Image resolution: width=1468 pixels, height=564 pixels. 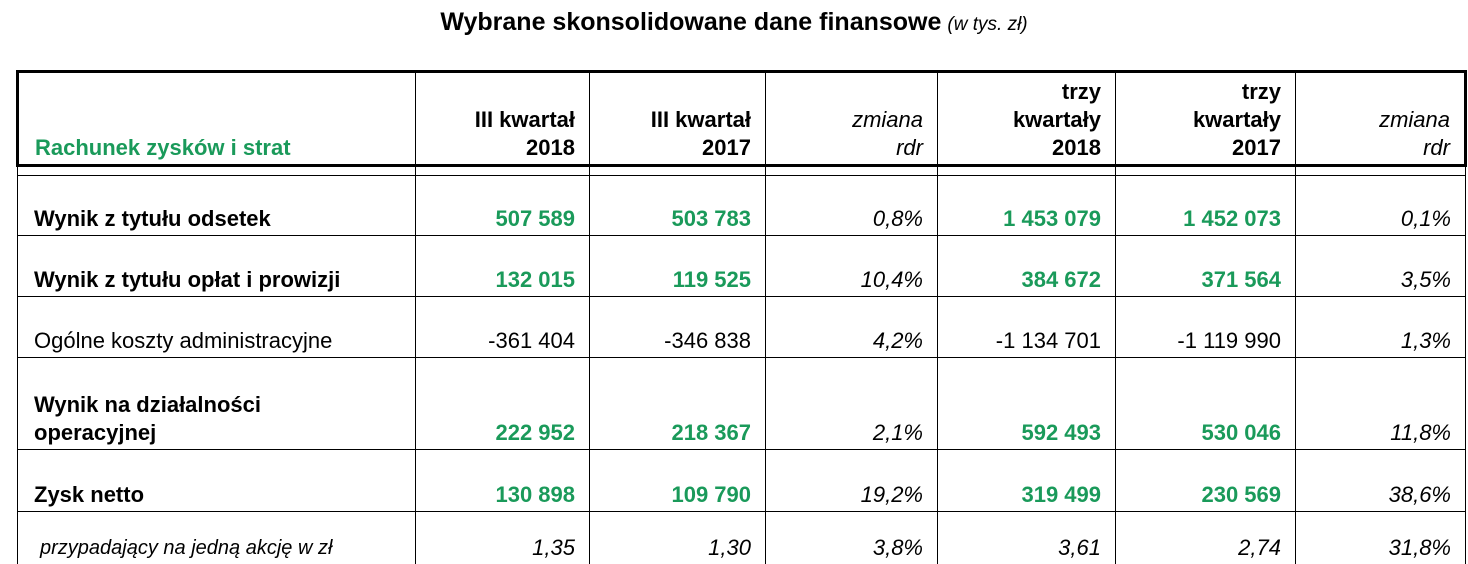 I want to click on header-9m-2018: trzy kwartały 2018, so click(x=1026, y=118).